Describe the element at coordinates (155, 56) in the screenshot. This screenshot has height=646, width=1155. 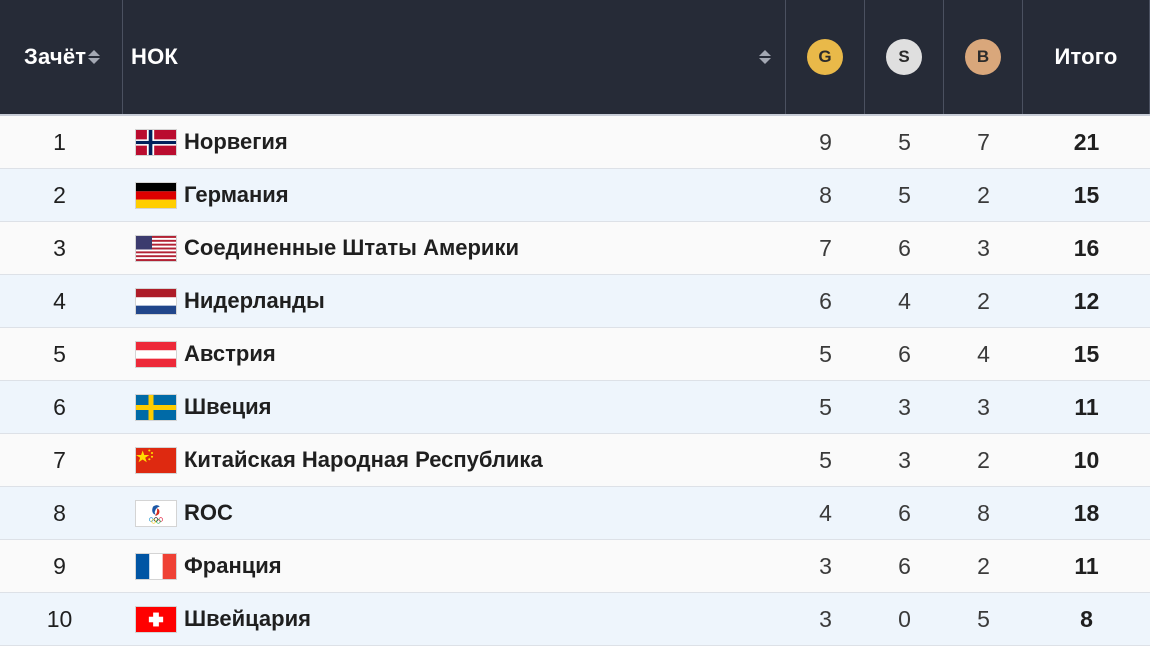
I see `noc-header-label: НОК` at that location.